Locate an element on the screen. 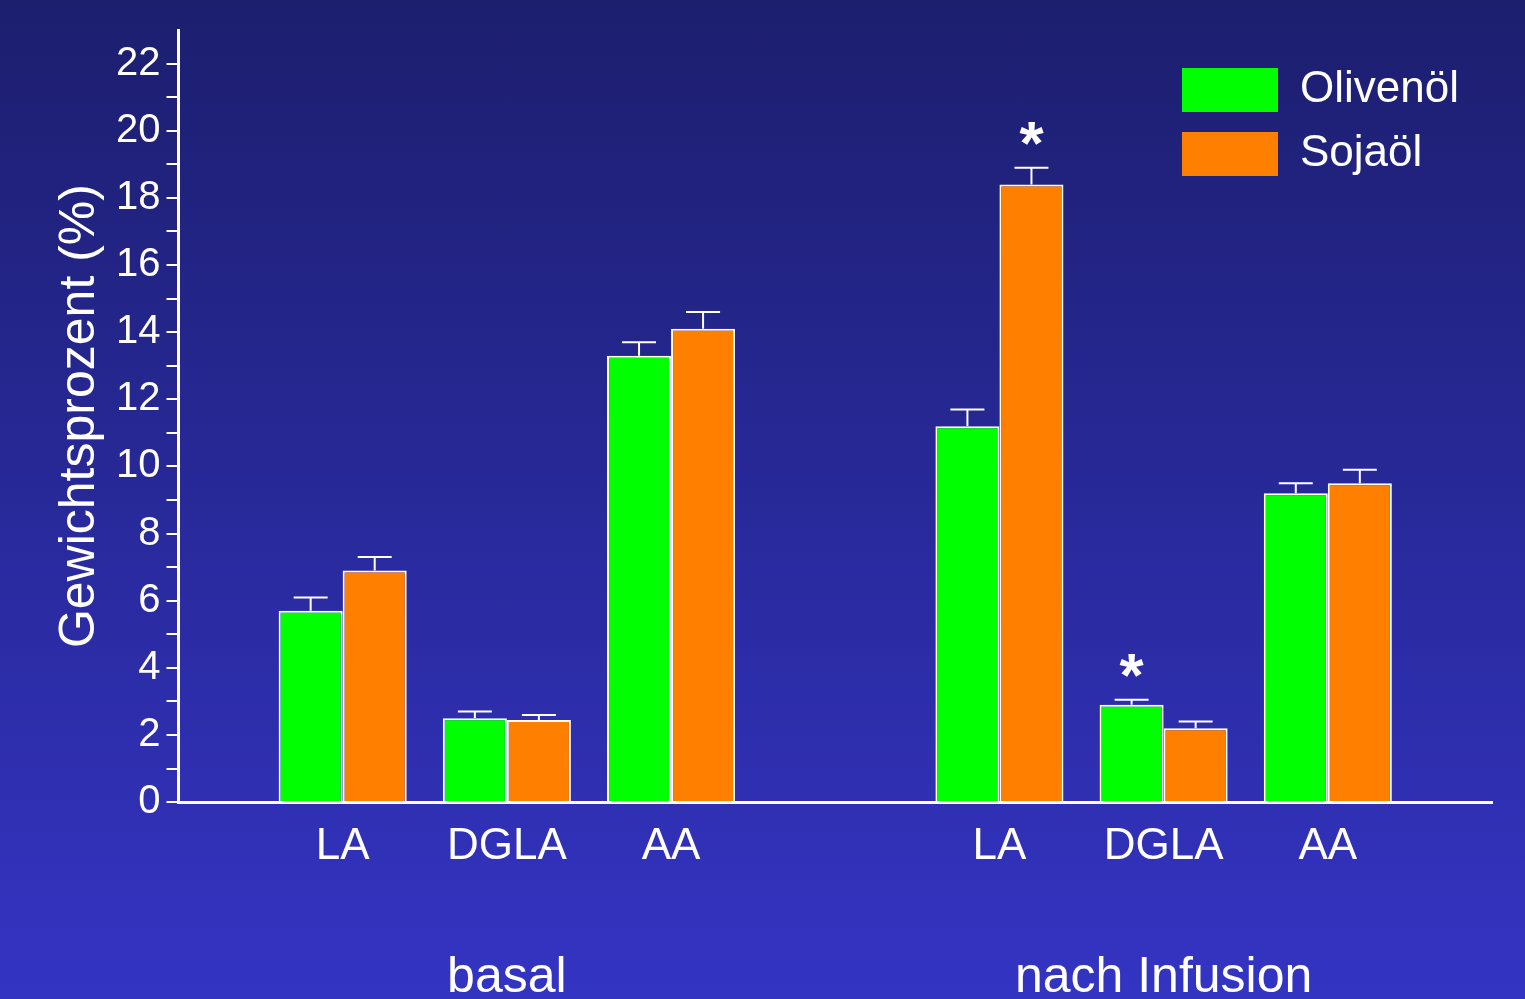 This screenshot has height=999, width=1525. y-tick-label: 8 is located at coordinates (149, 530).